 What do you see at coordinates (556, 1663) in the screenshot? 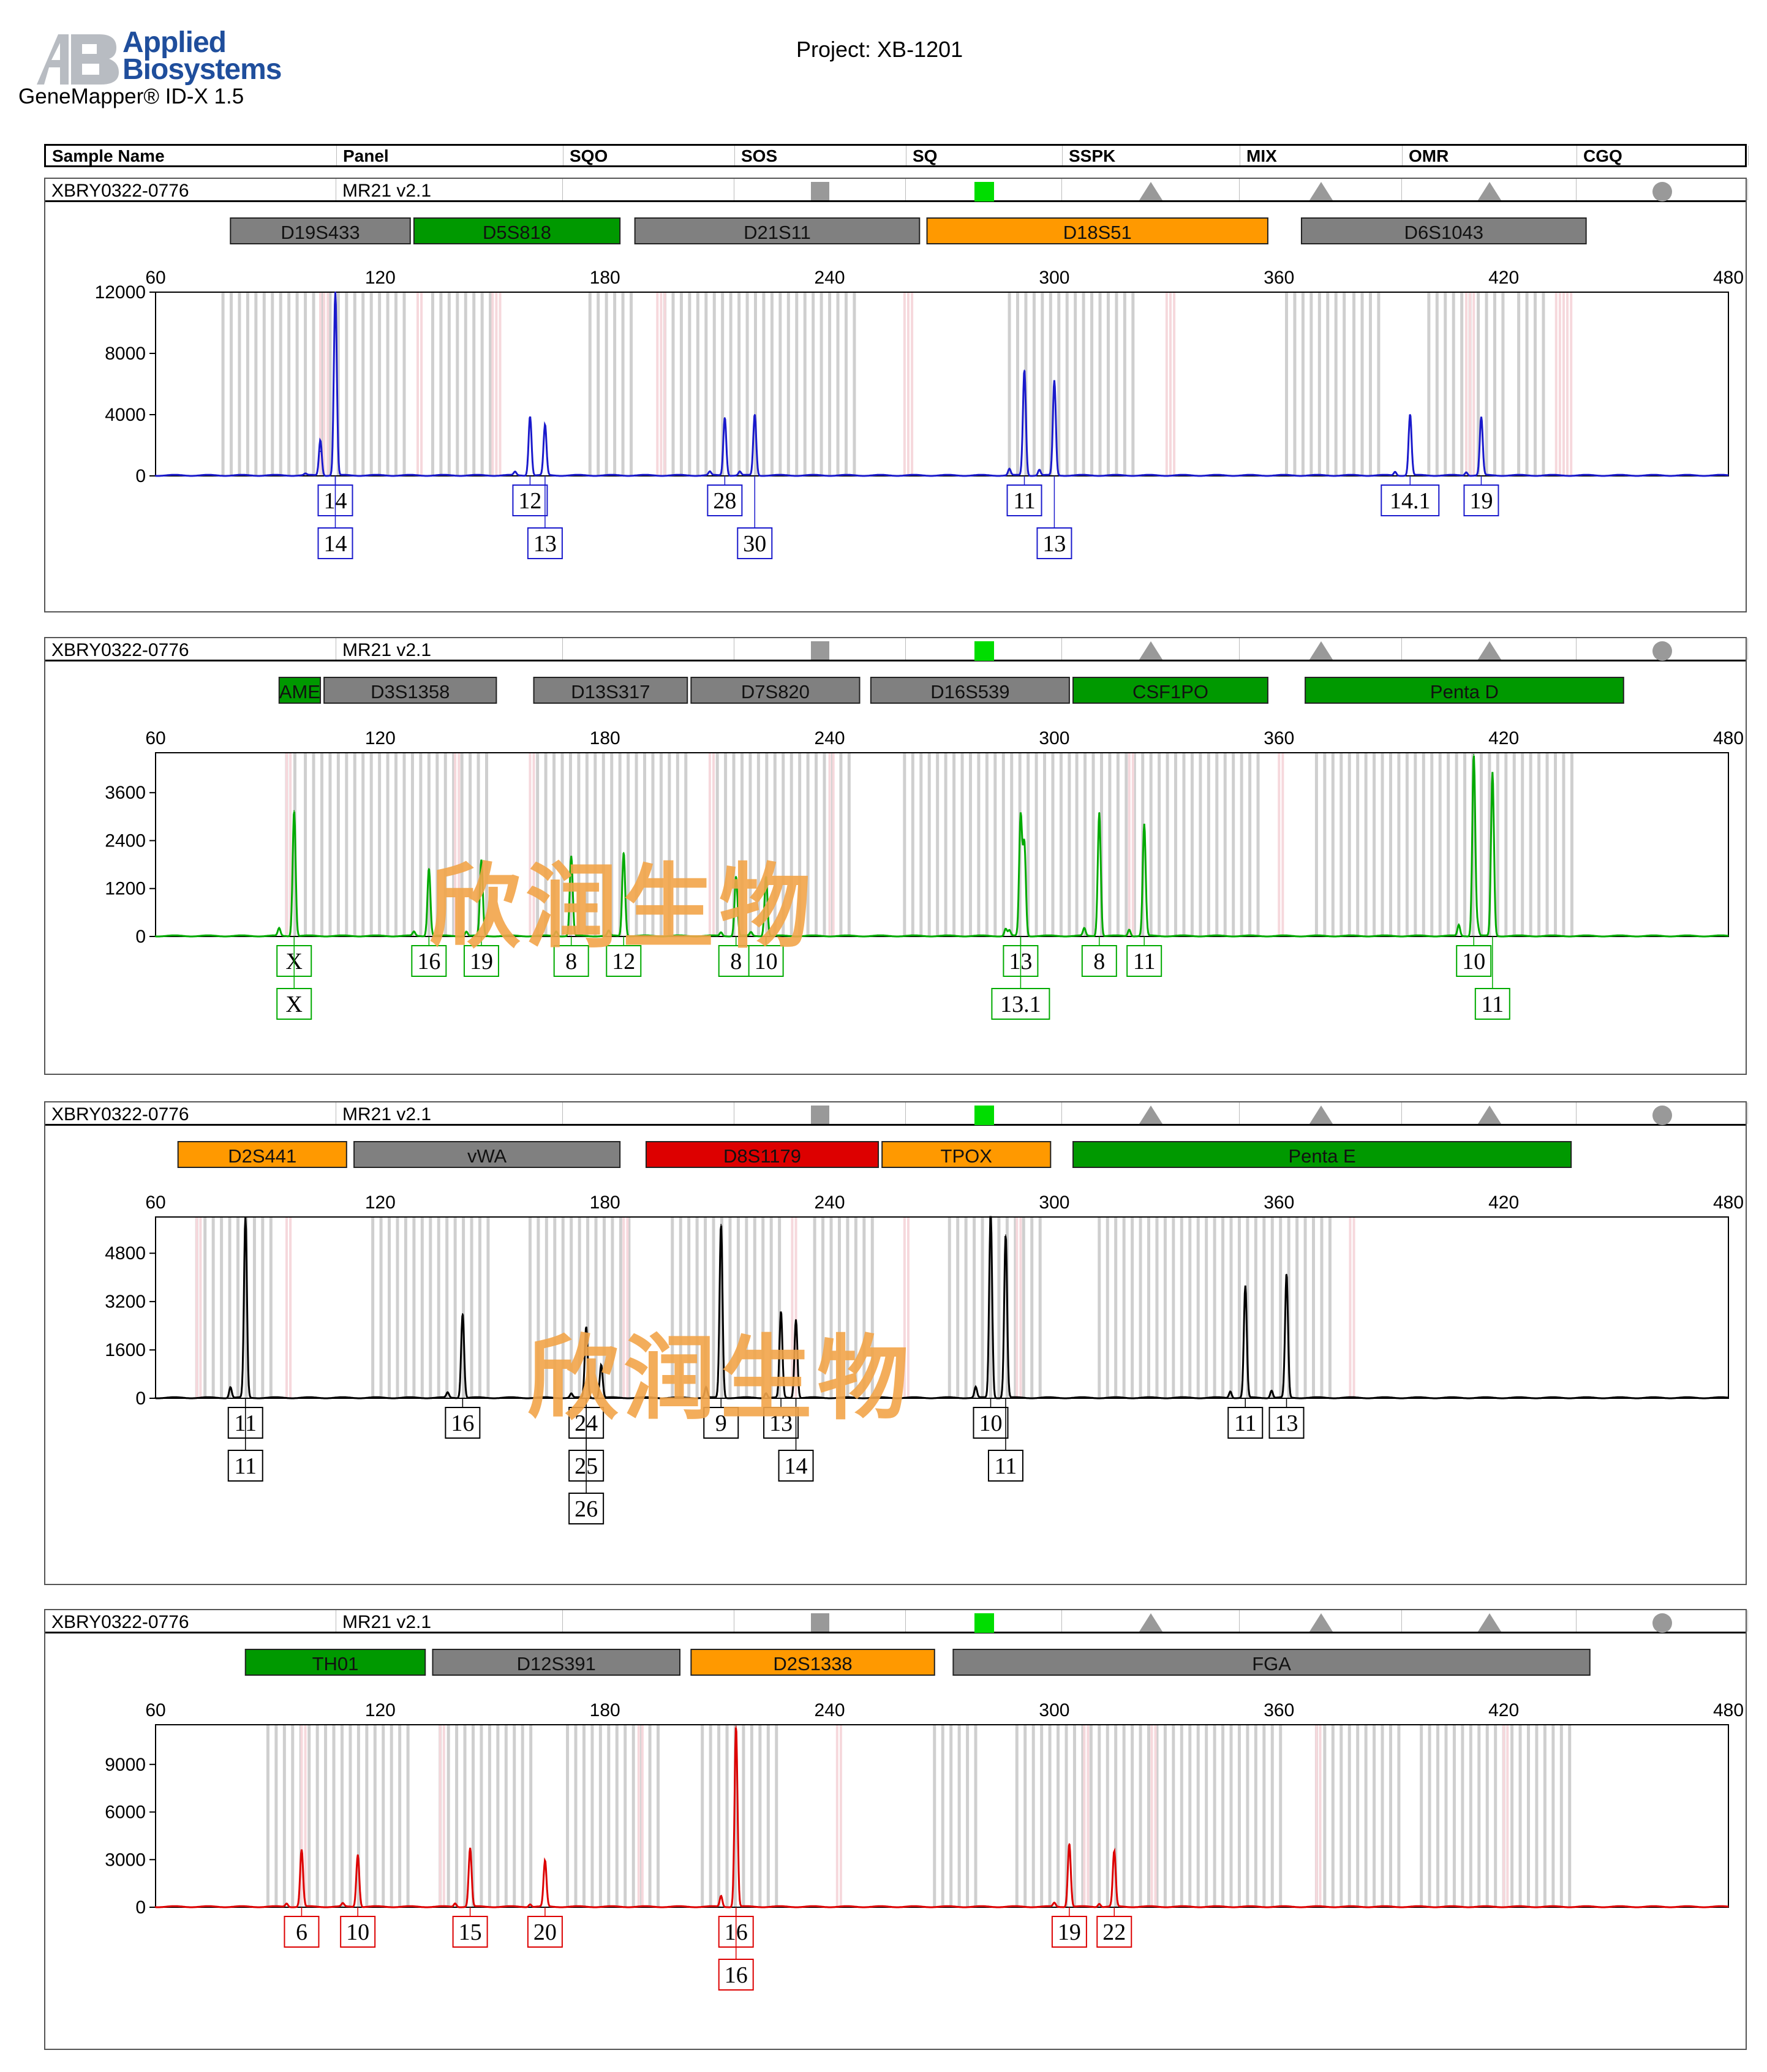
I see `marker-D12S391: D12S391` at bounding box center [556, 1663].